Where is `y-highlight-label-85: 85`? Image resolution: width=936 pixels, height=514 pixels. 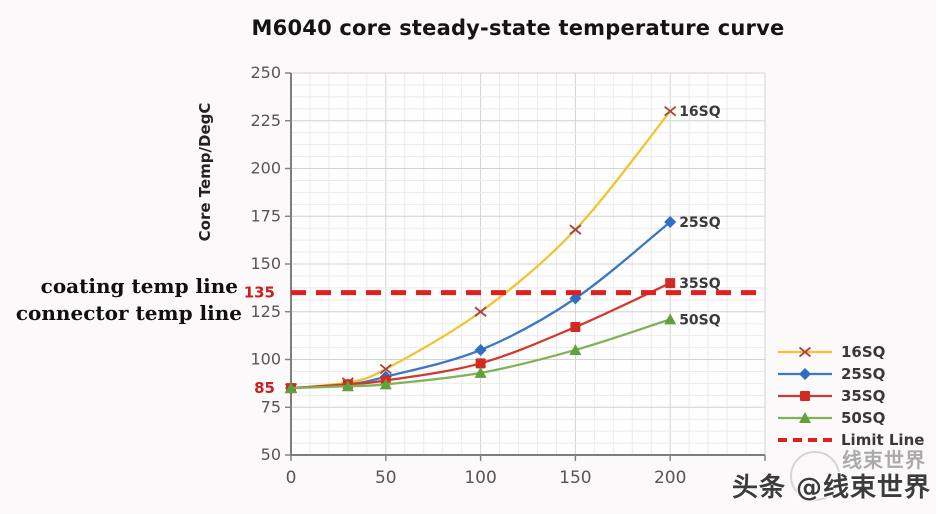 y-highlight-label-85: 85 is located at coordinates (264, 388).